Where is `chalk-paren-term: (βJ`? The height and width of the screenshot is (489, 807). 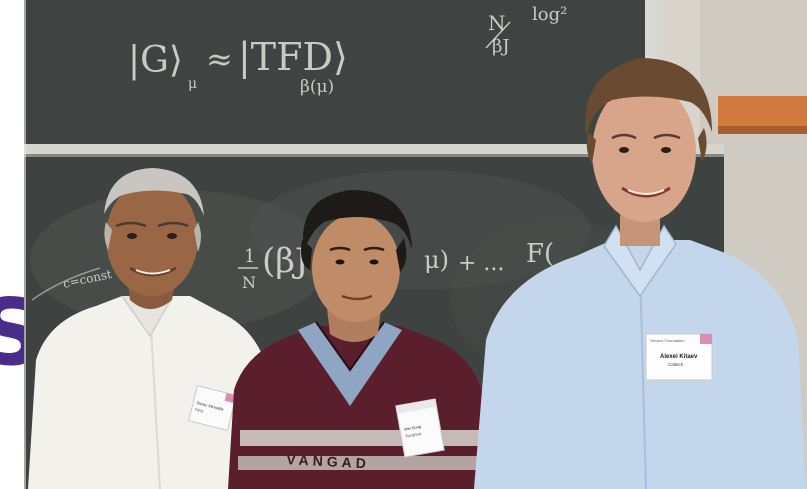
chalk-paren-term: (βJ is located at coordinates (285, 261).